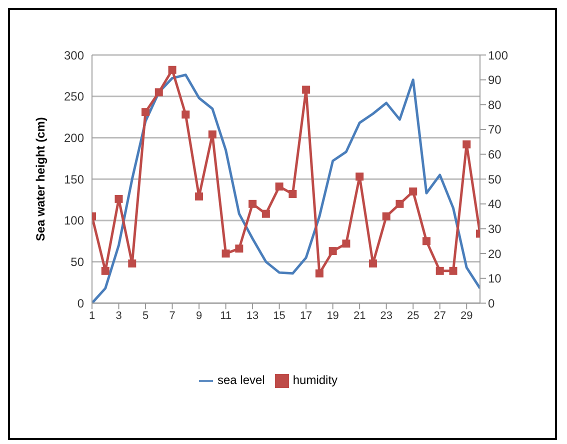  I want to click on y-tick-label: 250, so click(74, 97).